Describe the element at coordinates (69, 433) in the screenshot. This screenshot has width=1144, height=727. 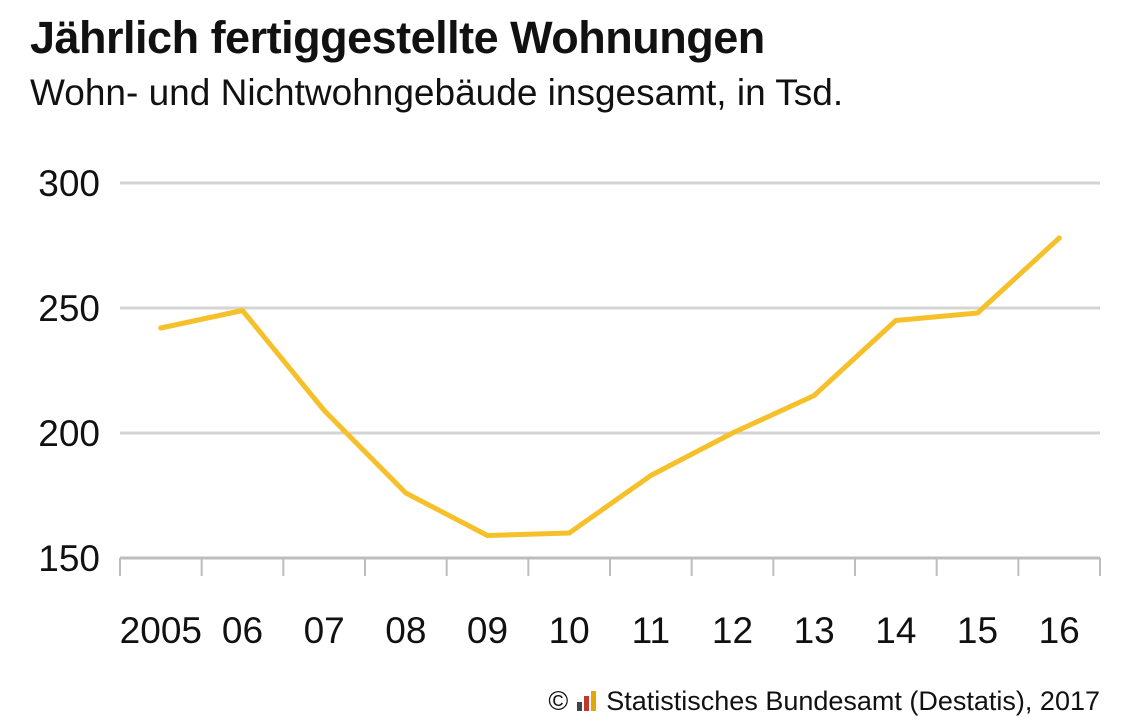
I see `y-tick-label: 200` at that location.